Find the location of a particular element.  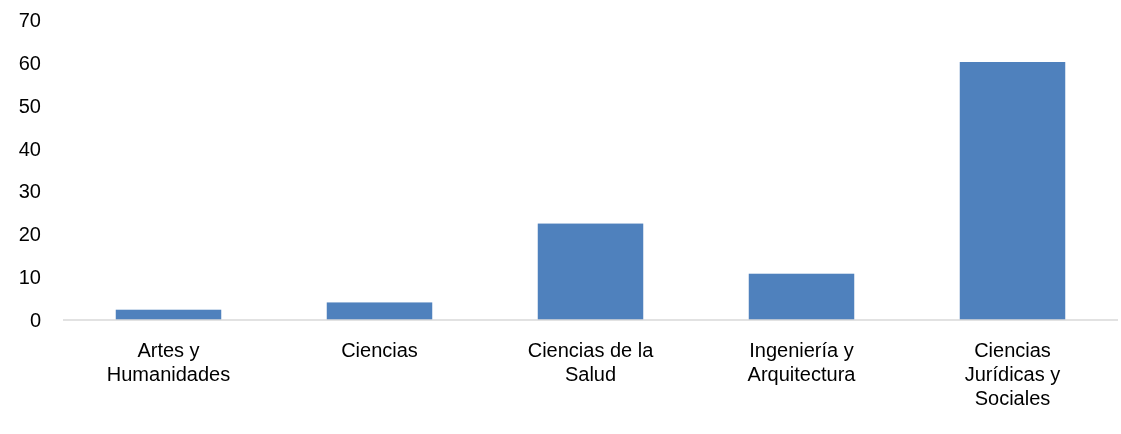

x-tick-label: Artes y Humanidades is located at coordinates (168, 362).